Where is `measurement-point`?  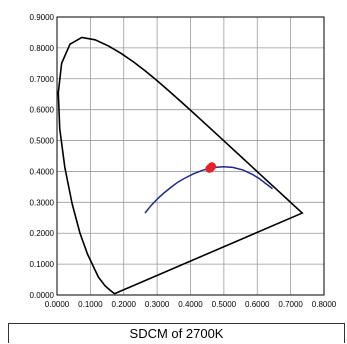
measurement-point is located at coordinates (211, 167).